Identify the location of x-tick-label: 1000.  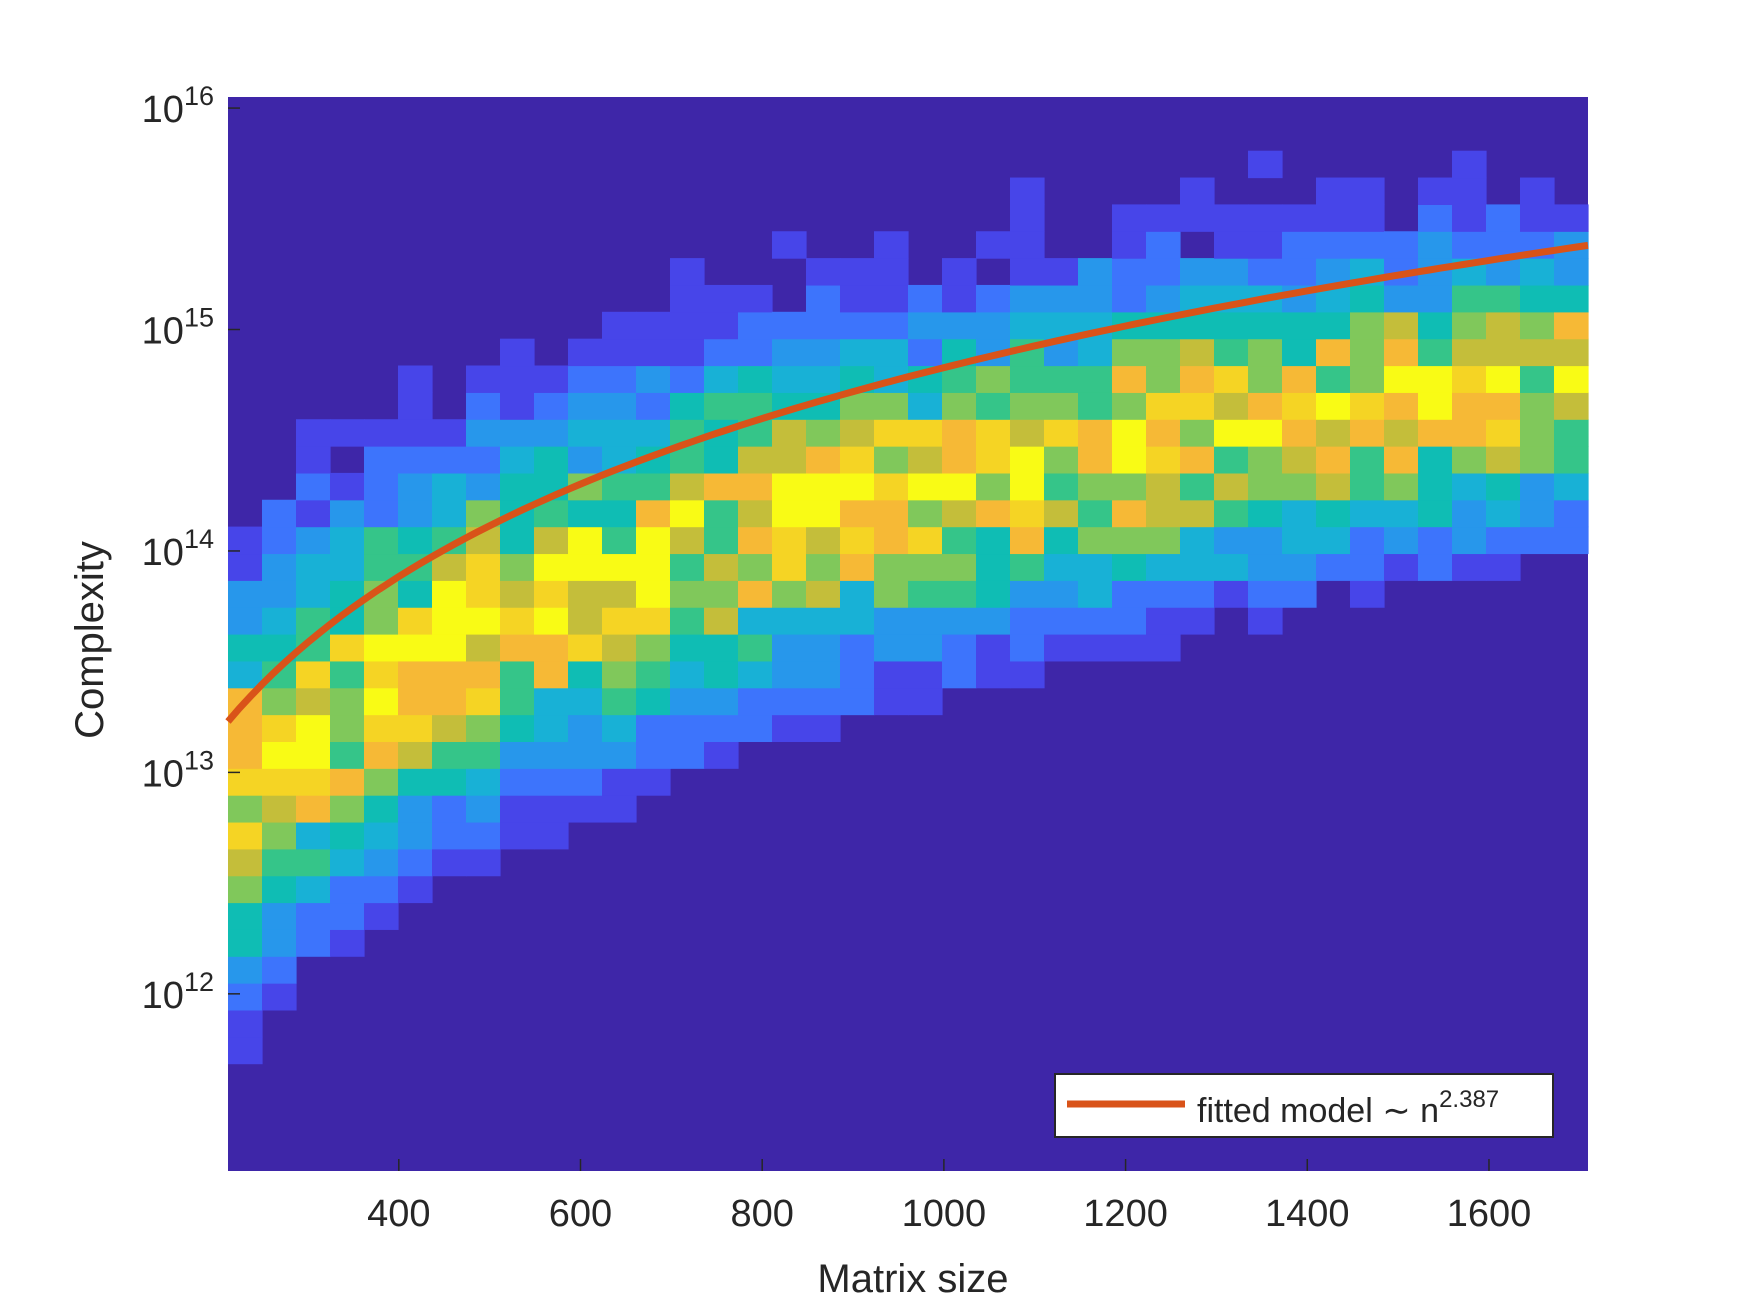
(944, 1214).